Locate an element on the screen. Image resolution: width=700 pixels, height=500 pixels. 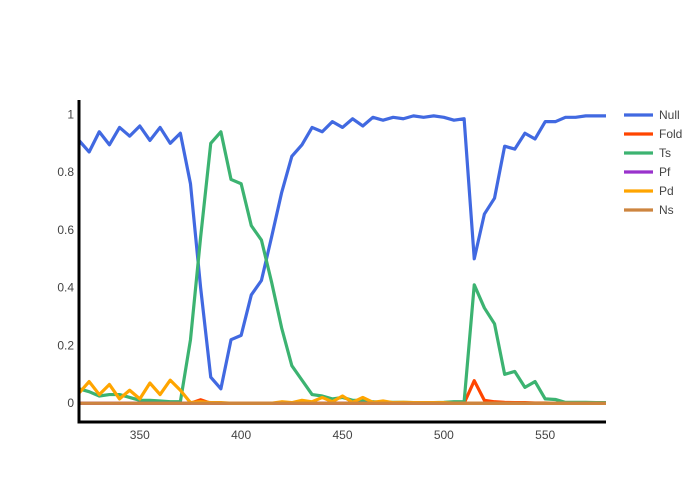
x-tick-label: 500 is located at coordinates (444, 435).